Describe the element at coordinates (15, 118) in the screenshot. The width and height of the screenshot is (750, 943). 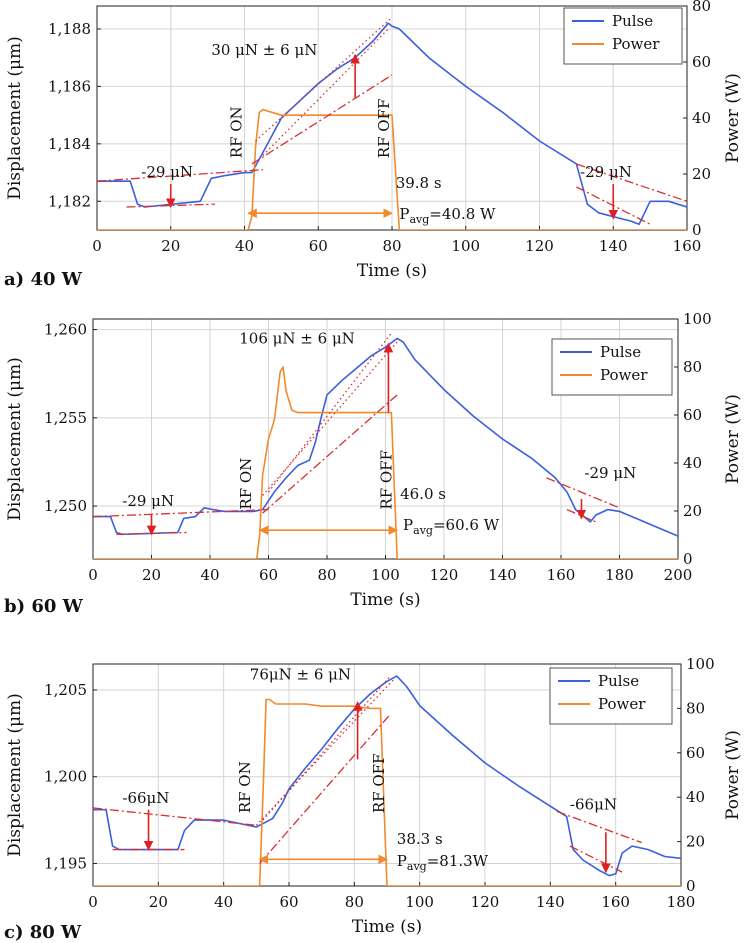
I see `y-axis-label-left: Displacement (μm)` at that location.